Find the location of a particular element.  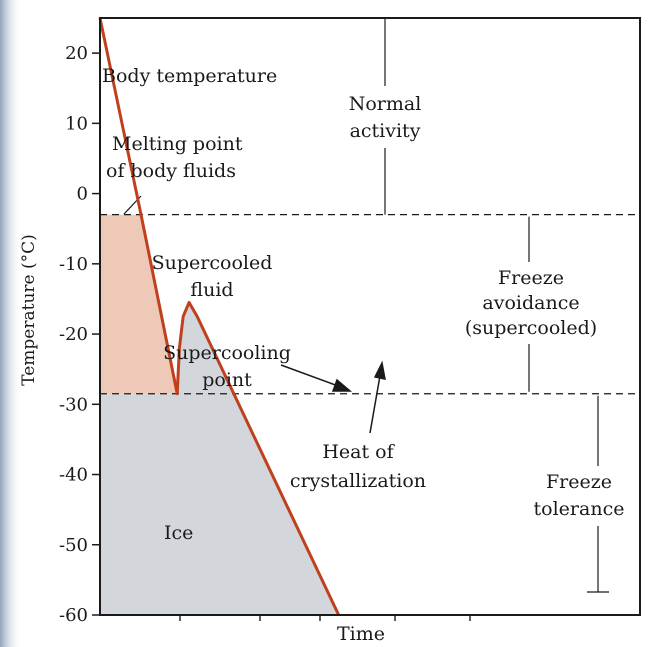

y-tick-label: 20 is located at coordinates (76, 53).